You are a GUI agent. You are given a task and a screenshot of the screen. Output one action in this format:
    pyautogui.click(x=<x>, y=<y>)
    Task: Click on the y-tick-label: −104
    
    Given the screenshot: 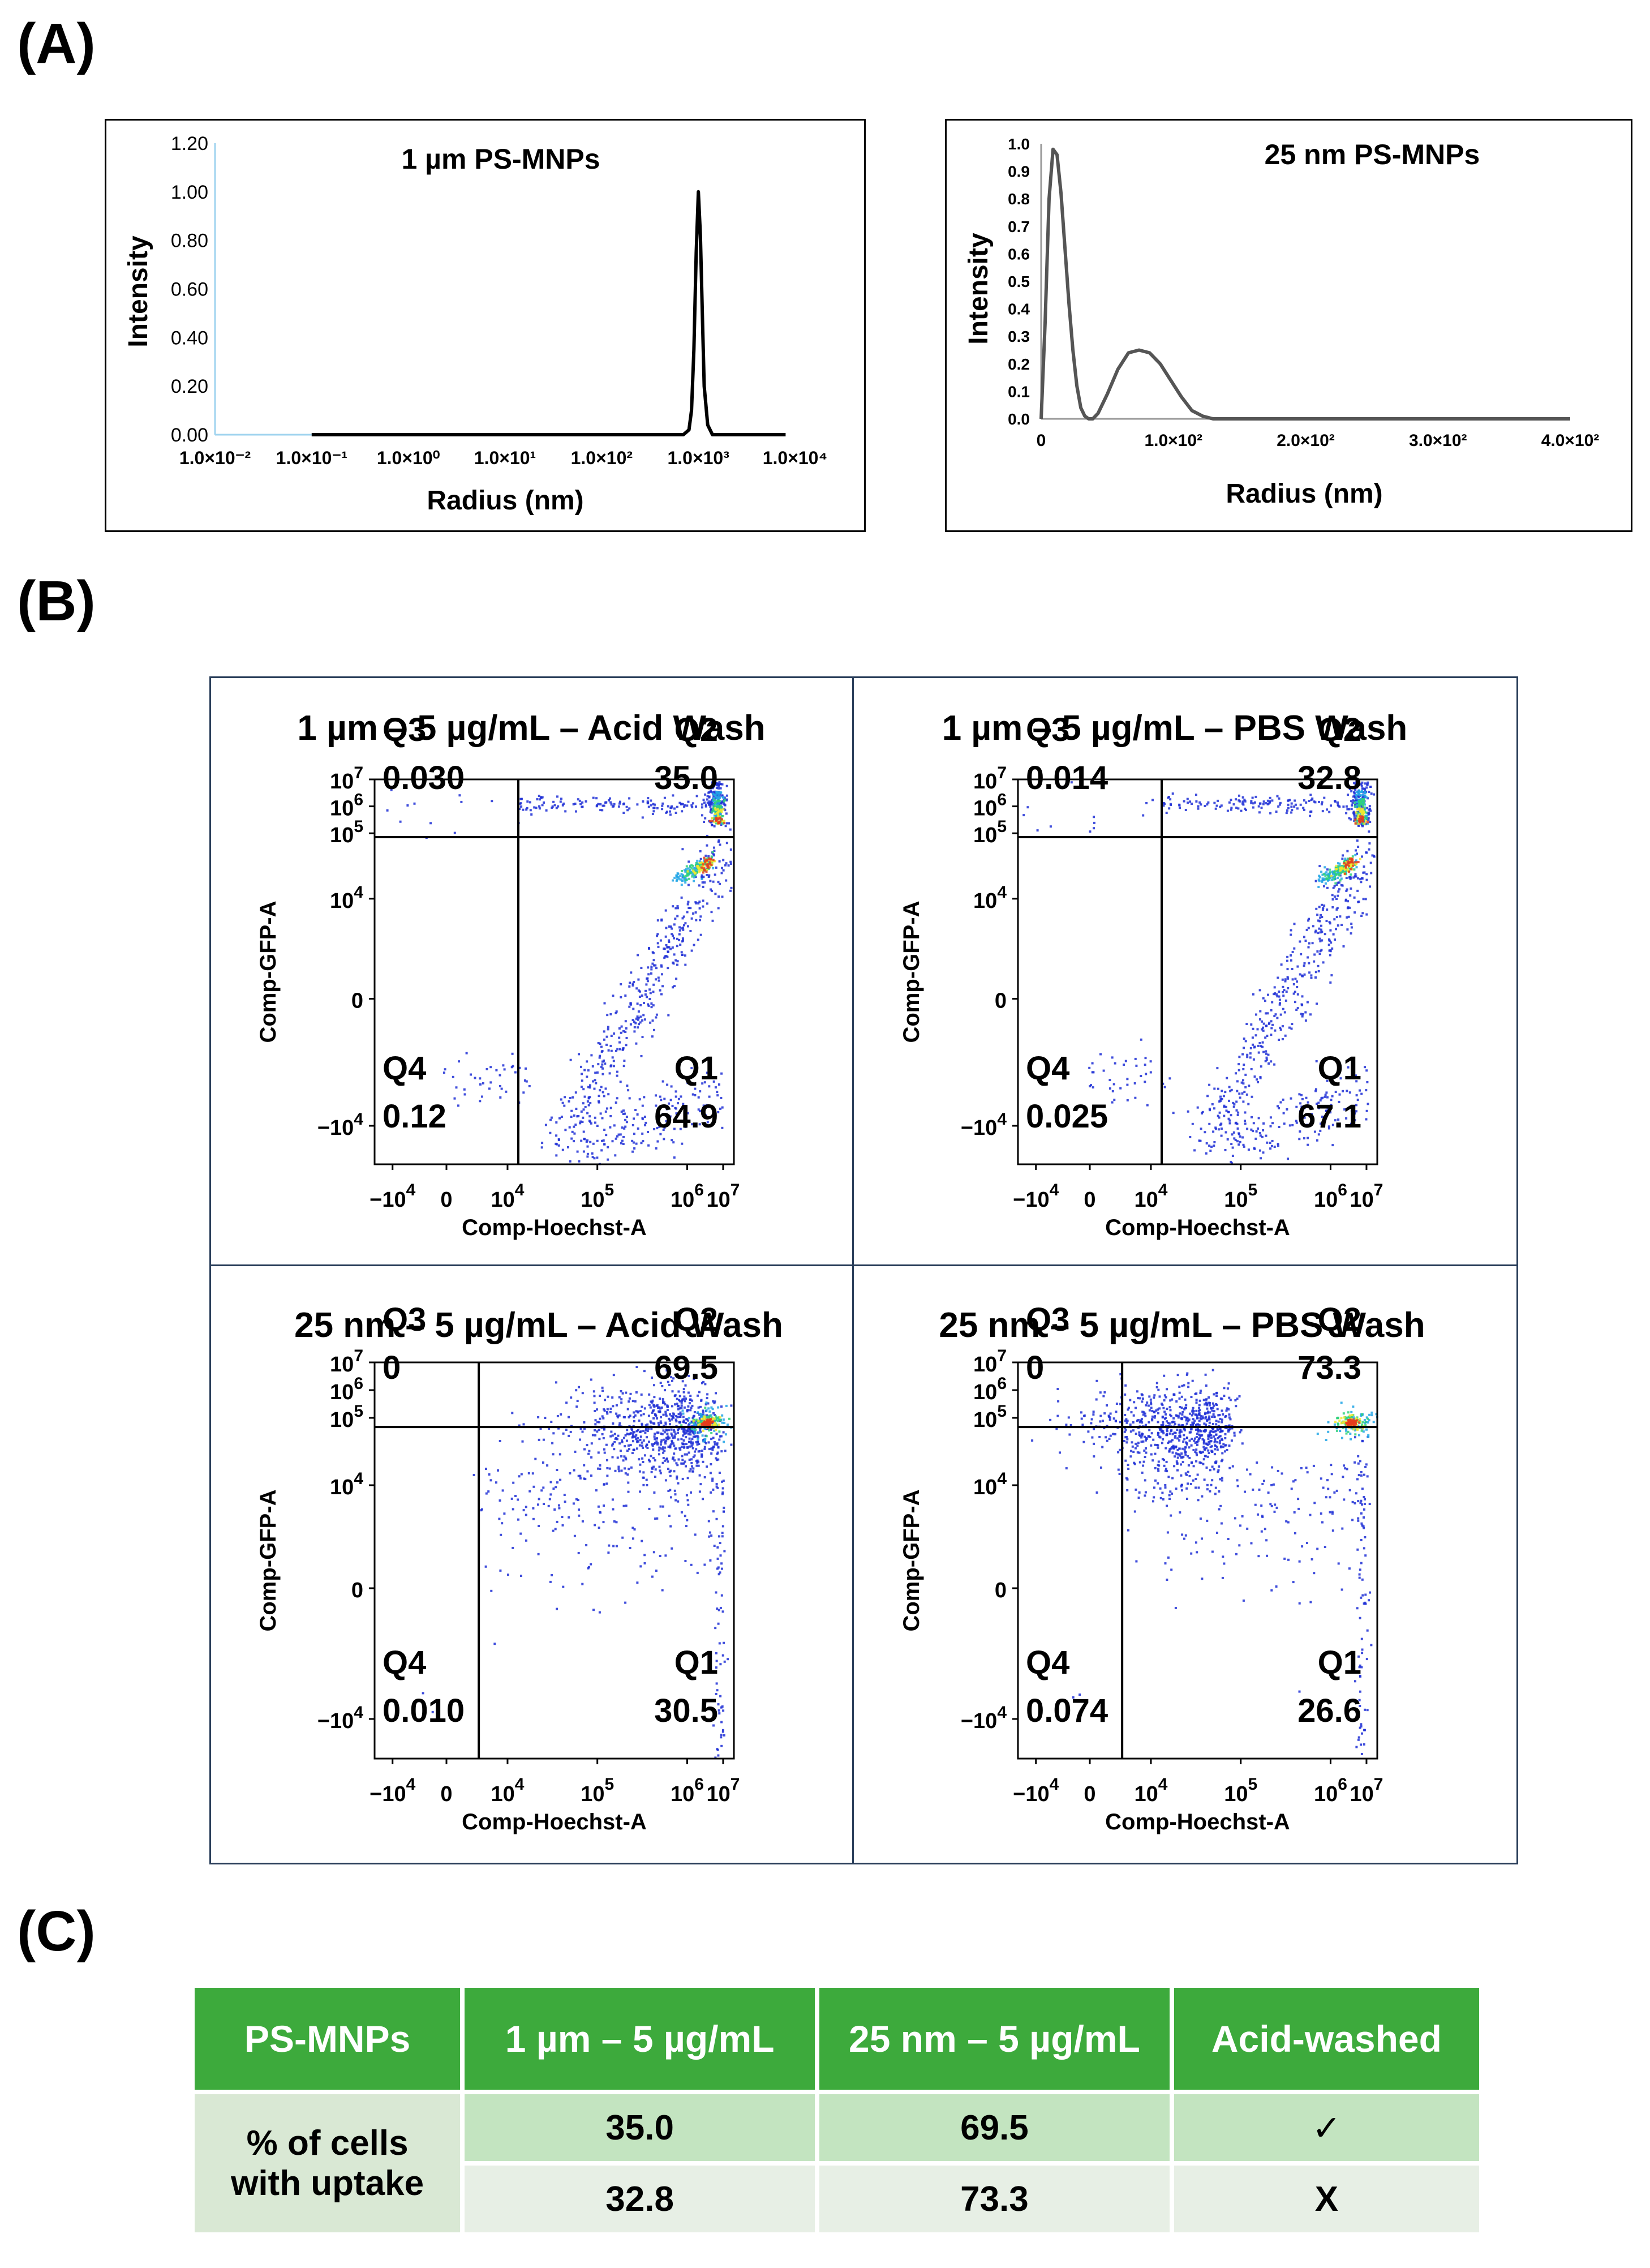 What is the action you would take?
    pyautogui.click(x=340, y=1718)
    